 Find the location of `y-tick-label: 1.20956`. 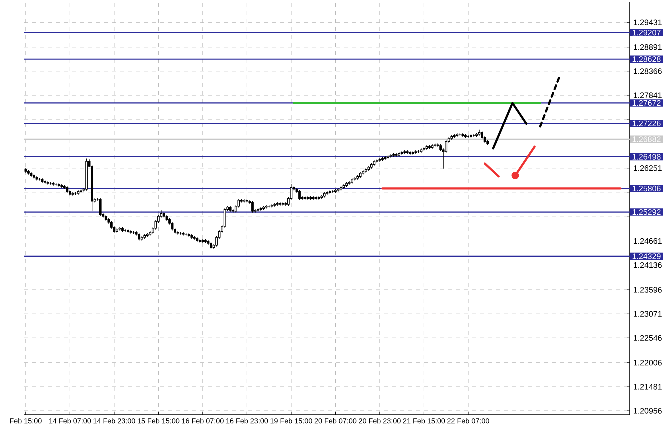

y-tick-label: 1.20956 is located at coordinates (648, 411).